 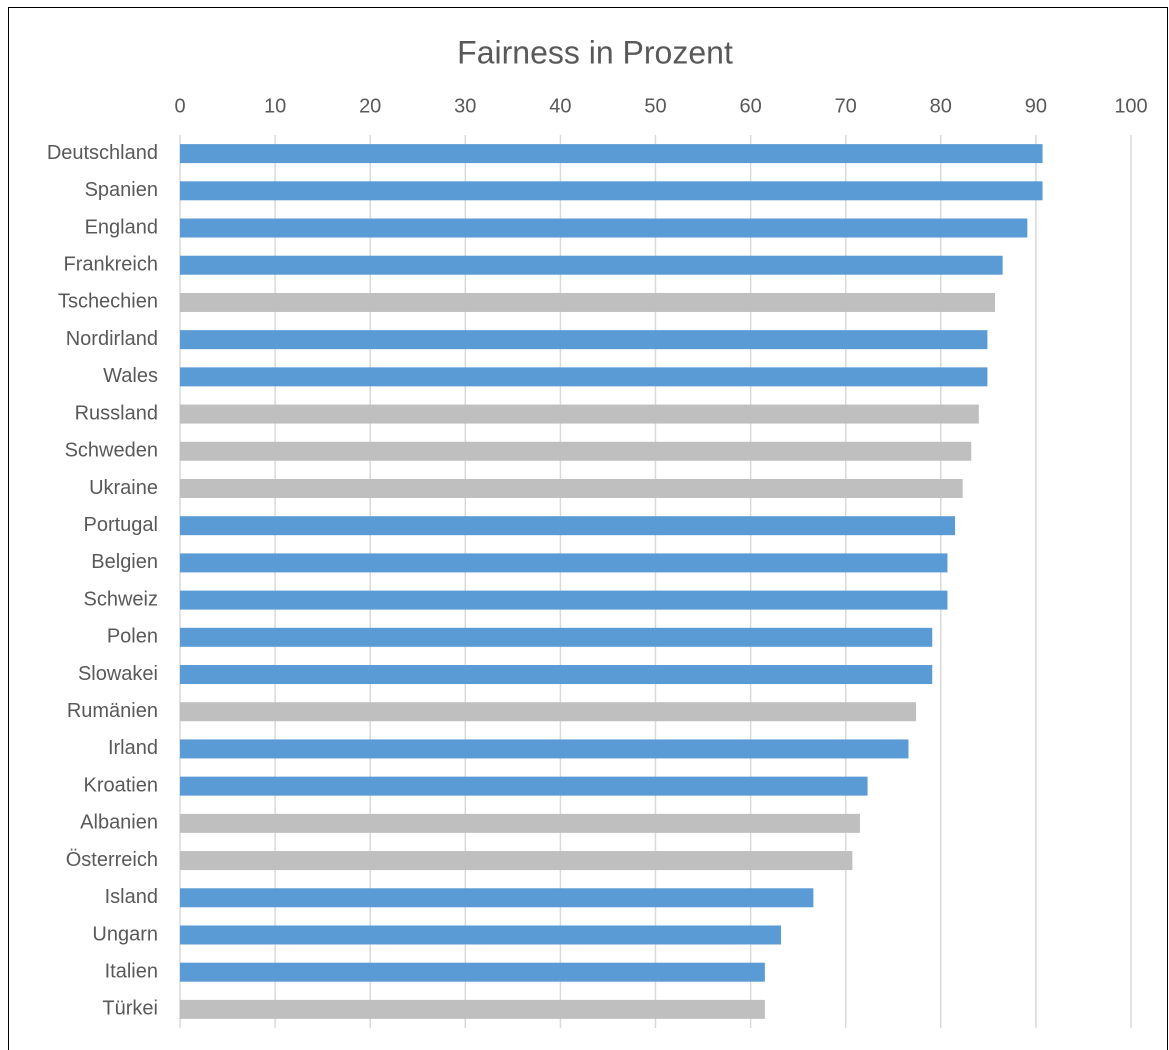 I want to click on y-tick-label: Tschechien, so click(x=108, y=302).